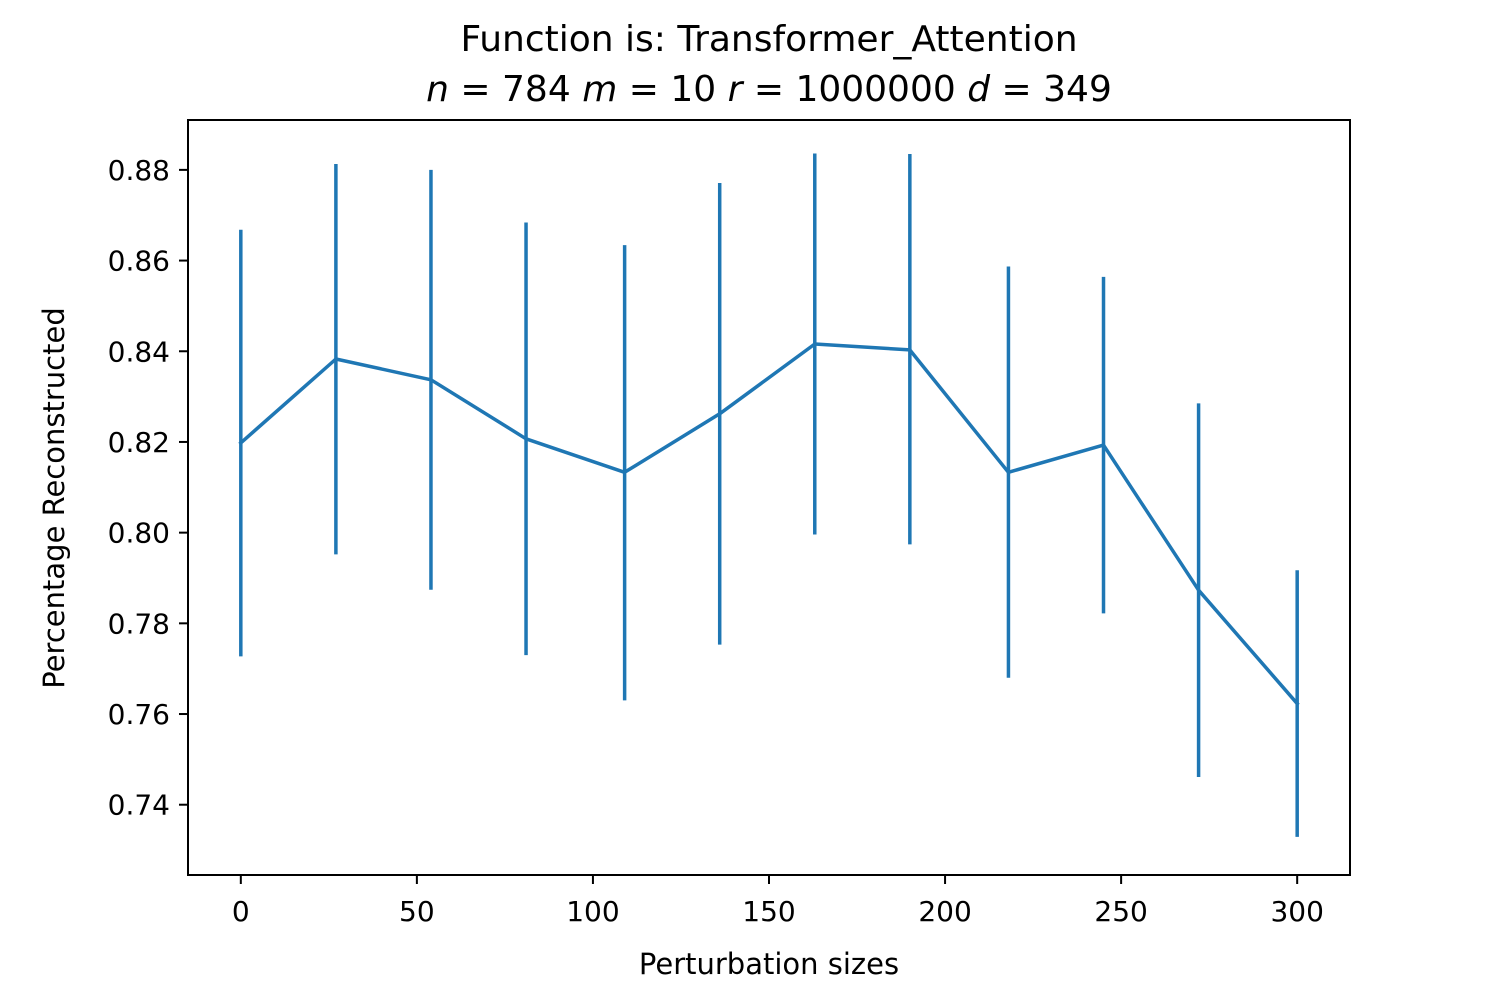 The image size is (1500, 1000). I want to click on subtitle-part: d, so click(979, 89).